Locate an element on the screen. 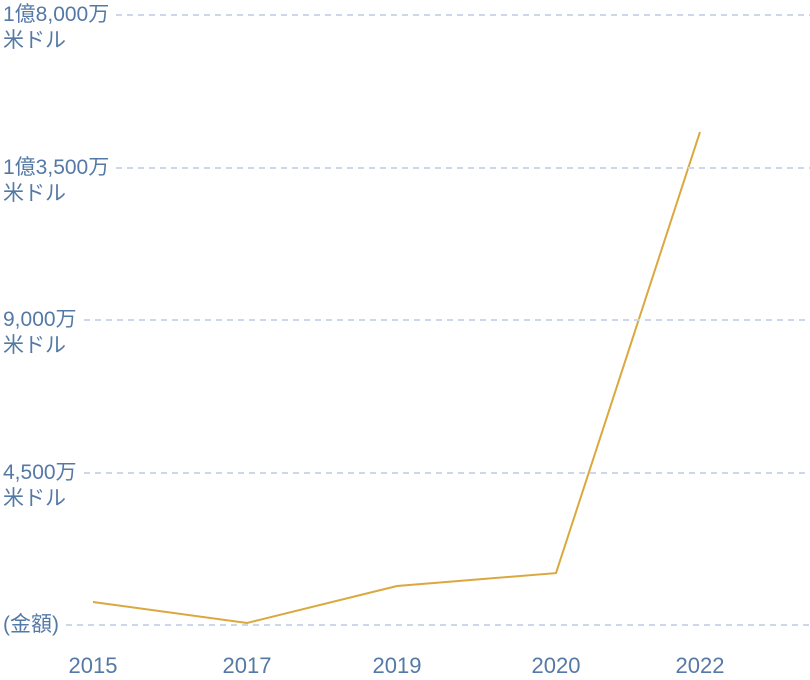 The width and height of the screenshot is (810, 680). x-tick-label-2020: 2020 is located at coordinates (556, 665).